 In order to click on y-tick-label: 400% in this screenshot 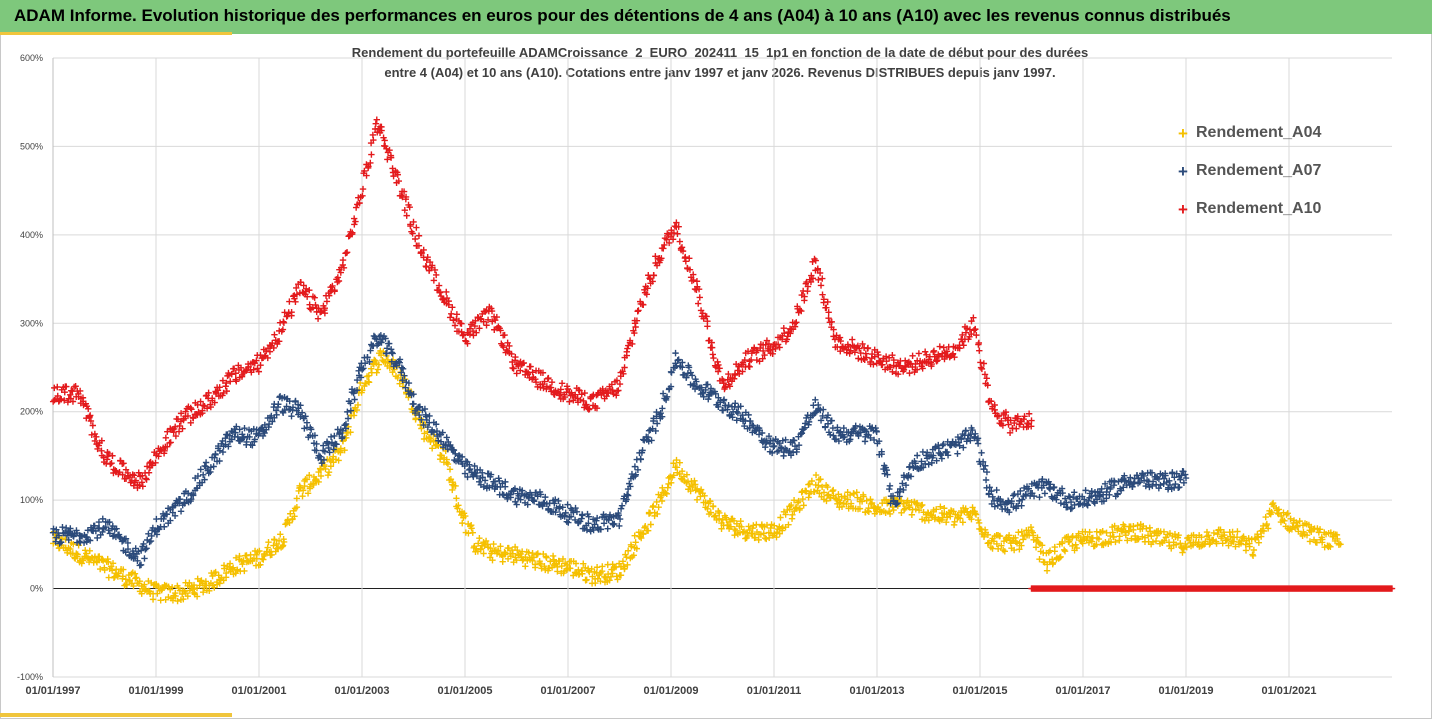, I will do `click(31, 235)`.